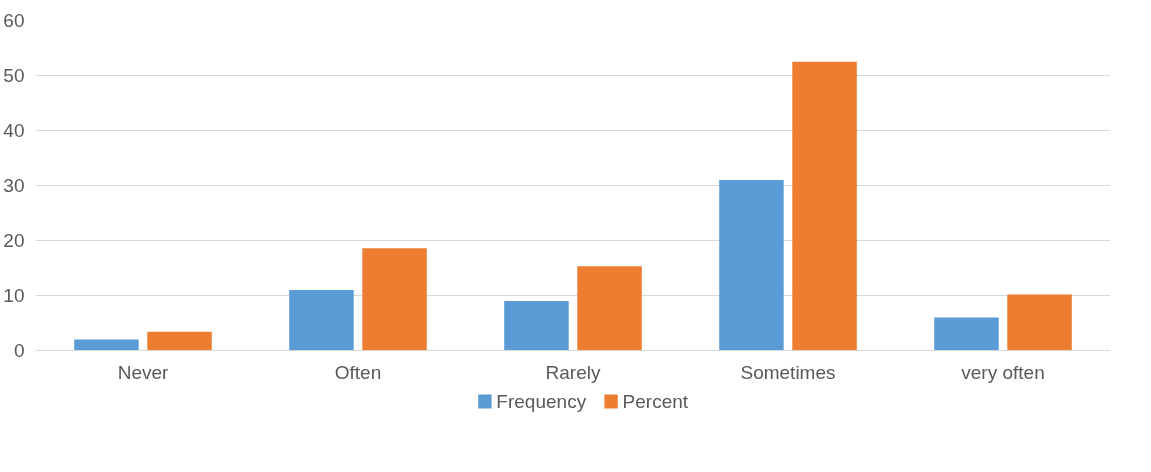 This screenshot has width=1151, height=472. I want to click on y-tick-label: 60, so click(14, 20).